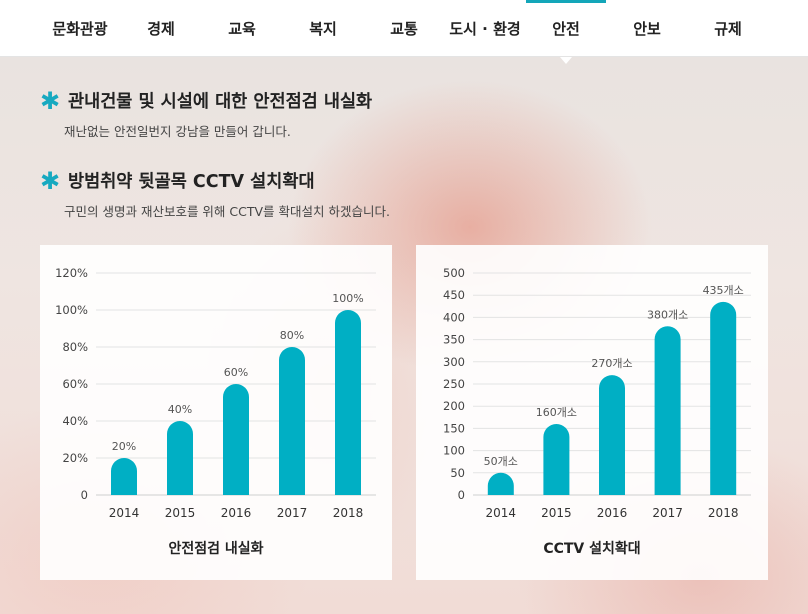 The image size is (808, 614). I want to click on section-subtitle: 구민의 생명과 재산보호를 위해 CCTV를 확대설치 하겠습니다., so click(227, 211).